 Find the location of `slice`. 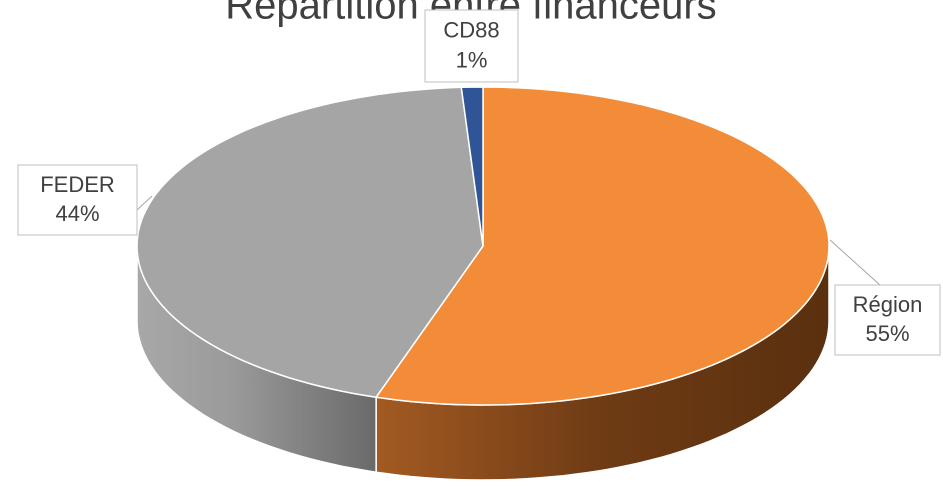

slice is located at coordinates (472, 166).